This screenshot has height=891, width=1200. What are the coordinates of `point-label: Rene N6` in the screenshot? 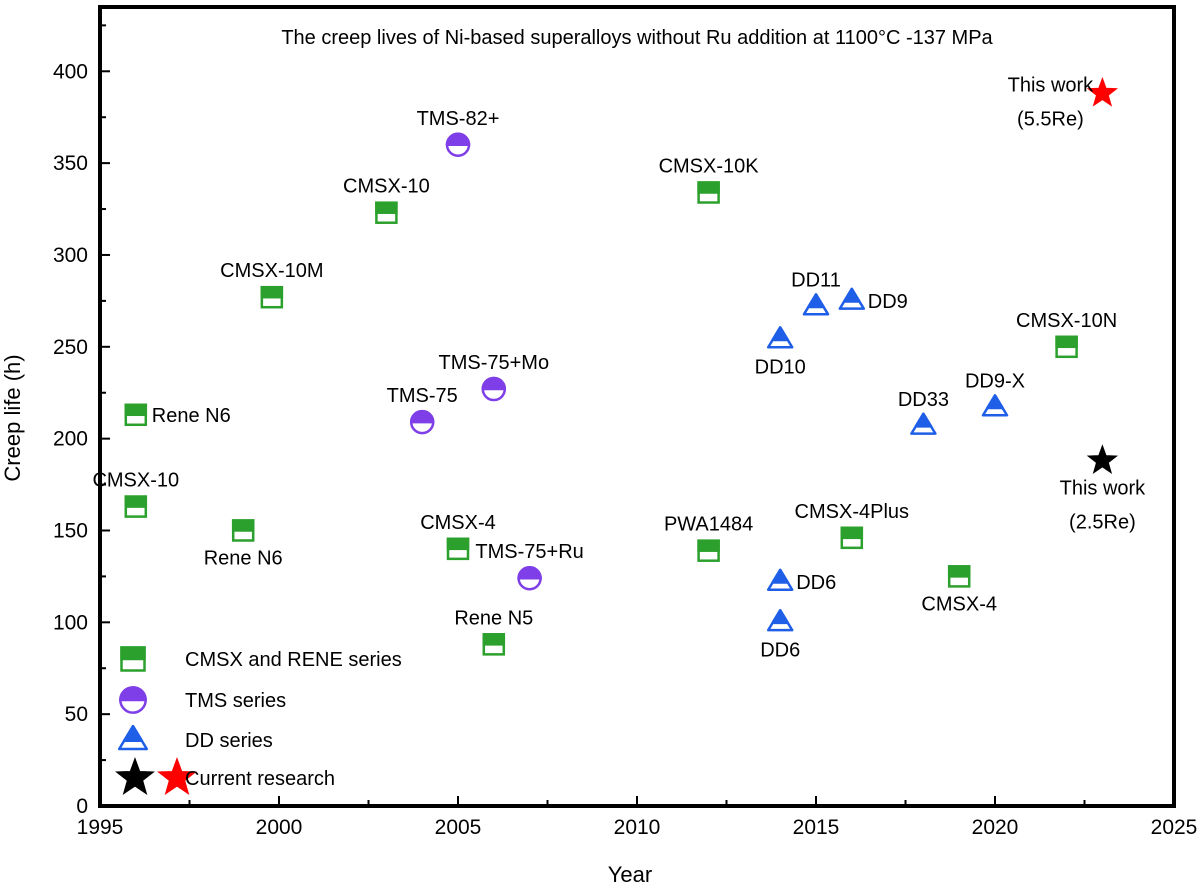 It's located at (191, 416).